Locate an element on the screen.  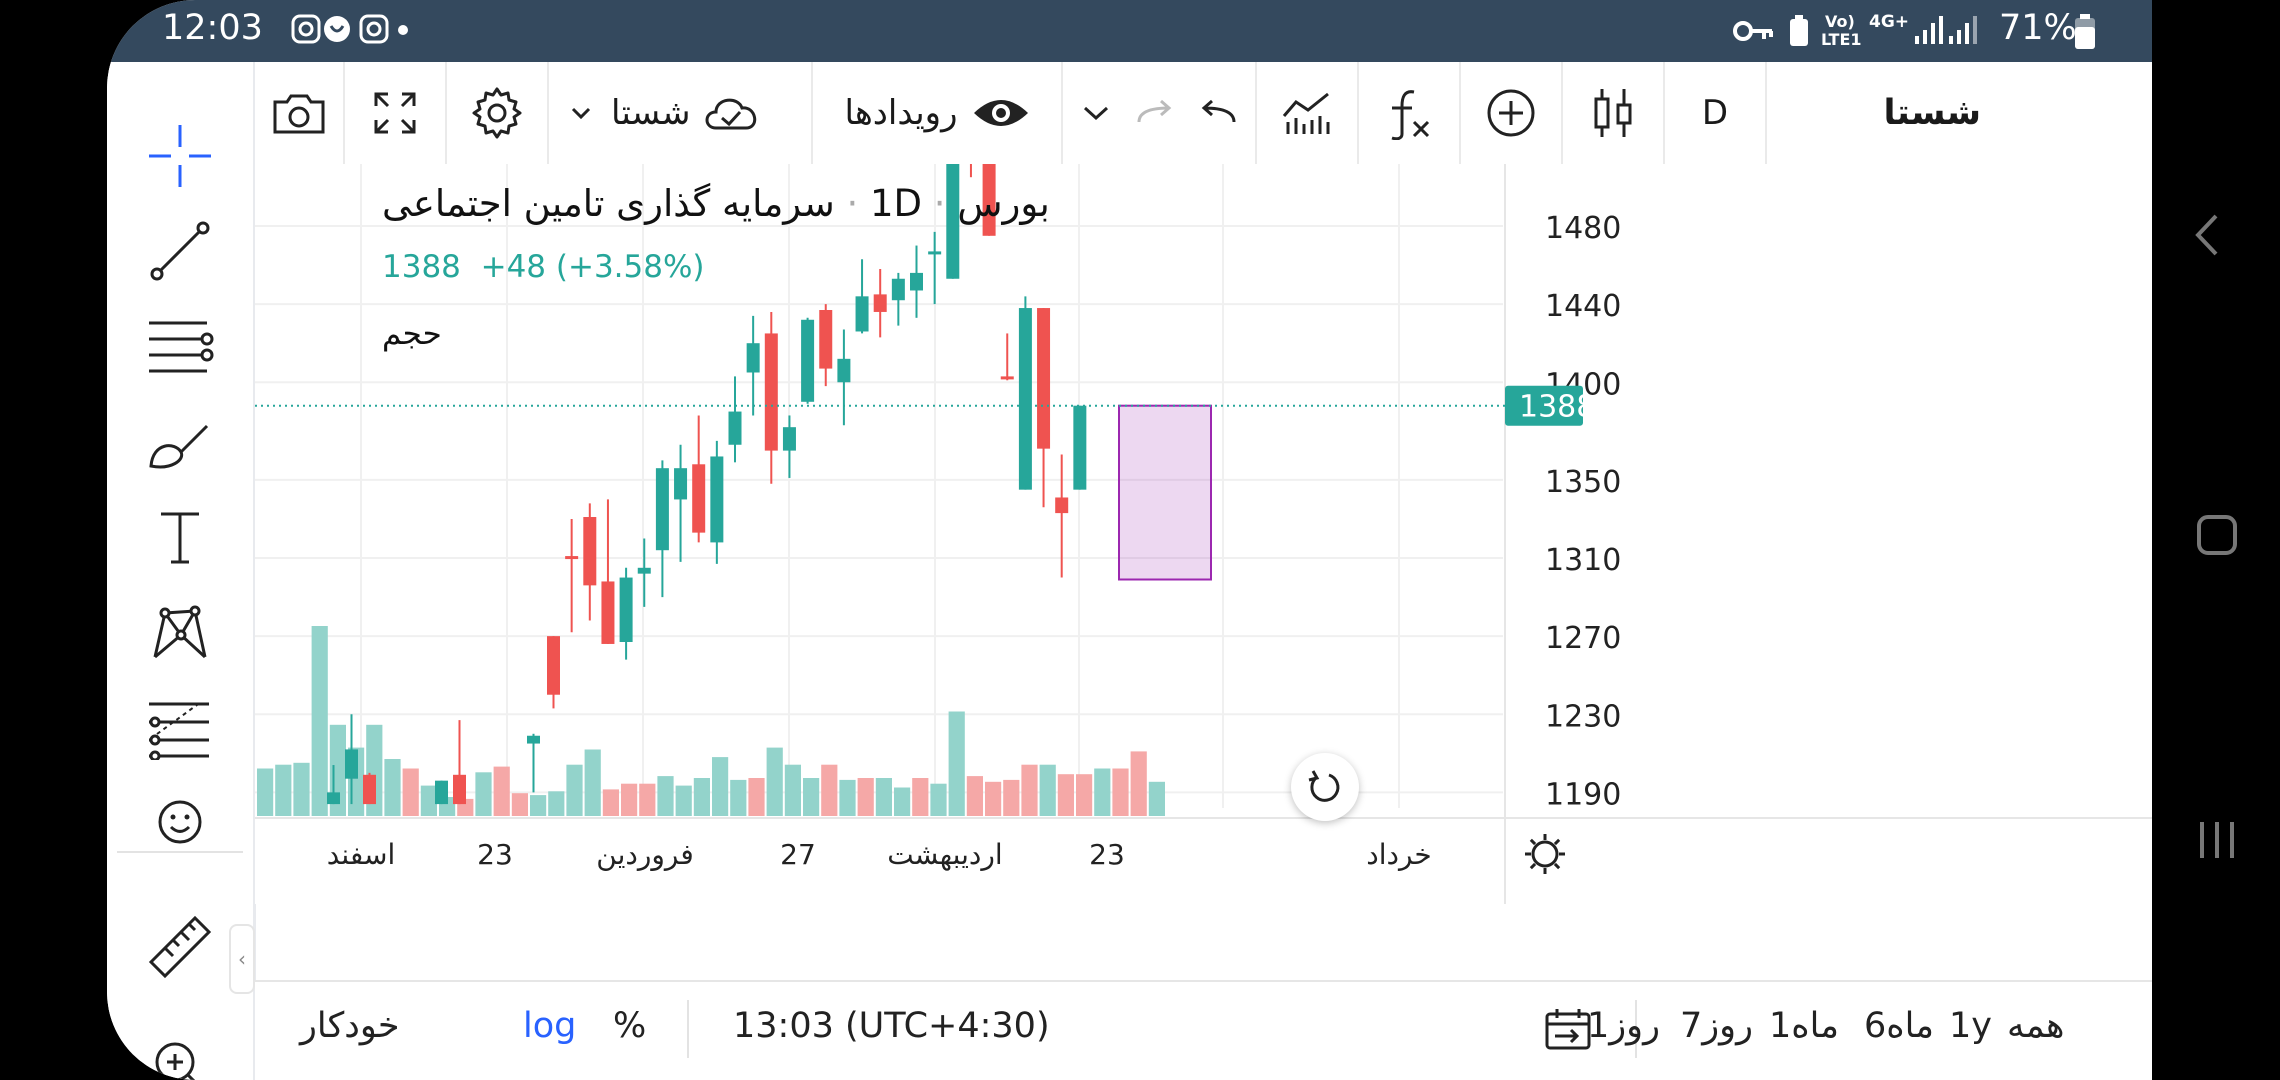
chart-type-button is located at coordinates (1306, 113).